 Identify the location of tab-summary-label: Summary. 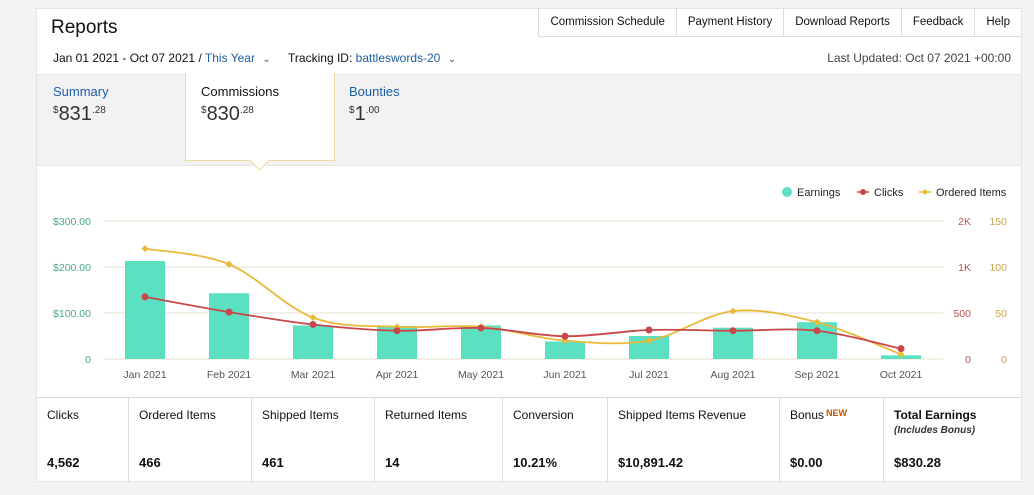
(81, 91).